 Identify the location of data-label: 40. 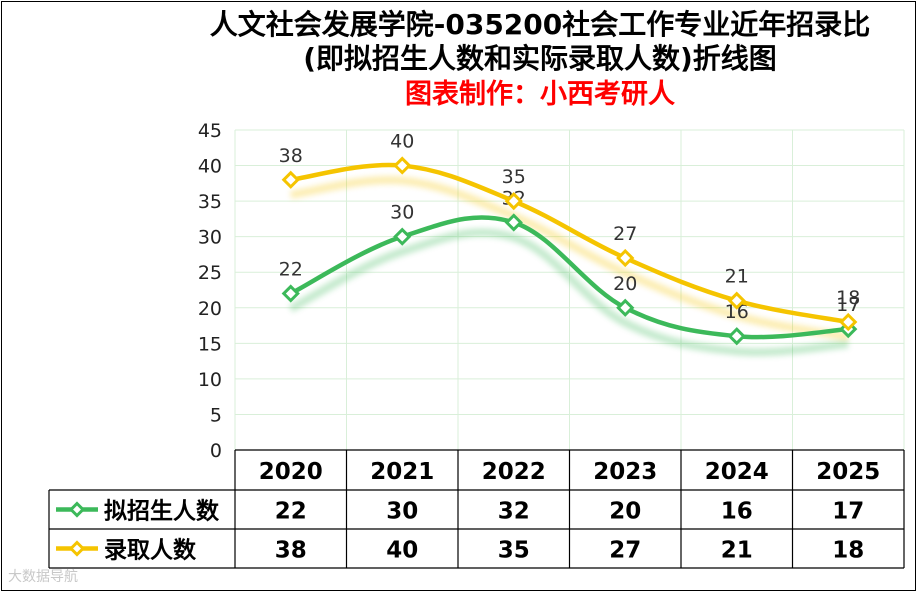
(402, 142).